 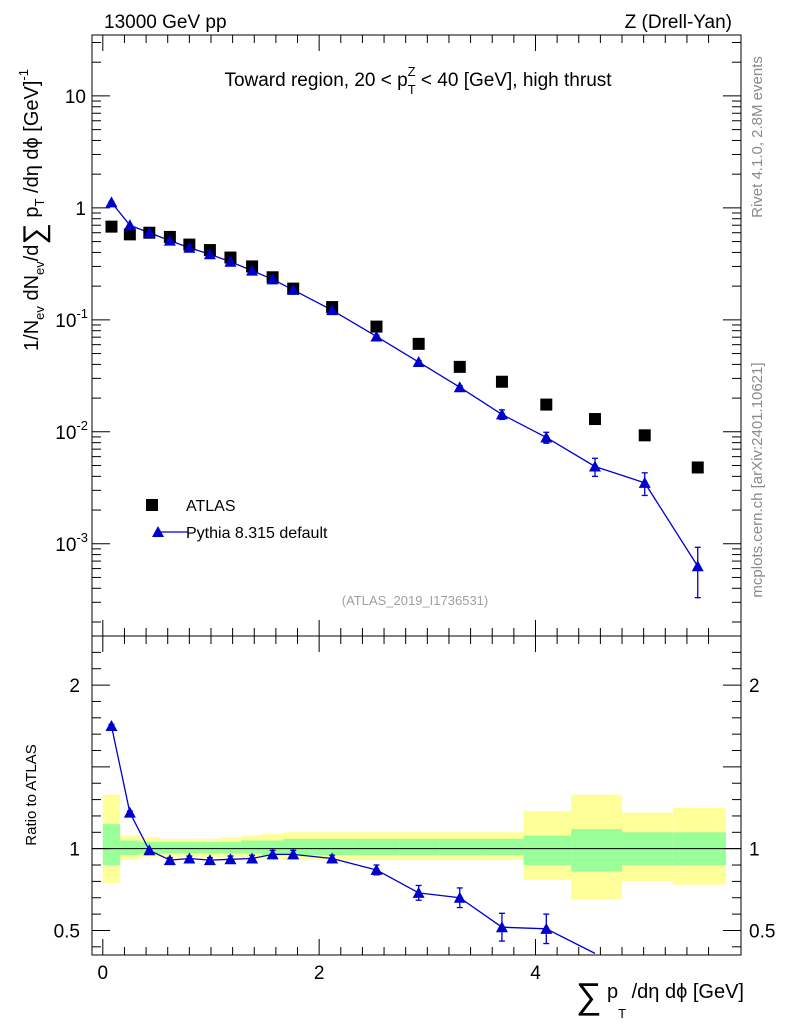 What do you see at coordinates (75, 97) in the screenshot?
I see `main-ytick-label: 10` at bounding box center [75, 97].